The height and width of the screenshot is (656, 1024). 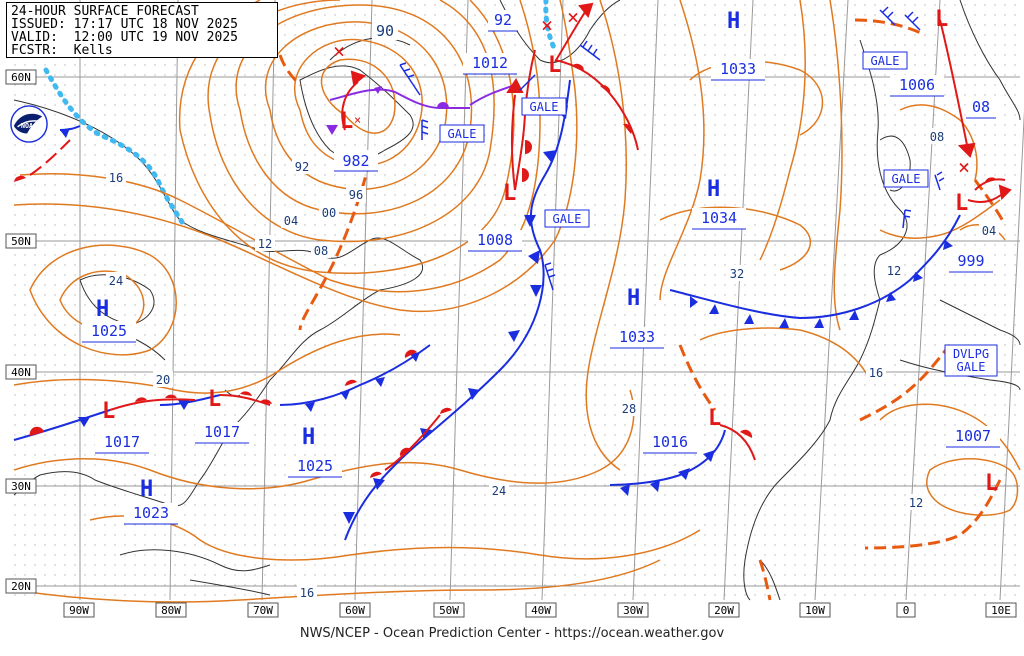 What do you see at coordinates (737, 273) in the screenshot?
I see `isobar-label: 32` at bounding box center [737, 273].